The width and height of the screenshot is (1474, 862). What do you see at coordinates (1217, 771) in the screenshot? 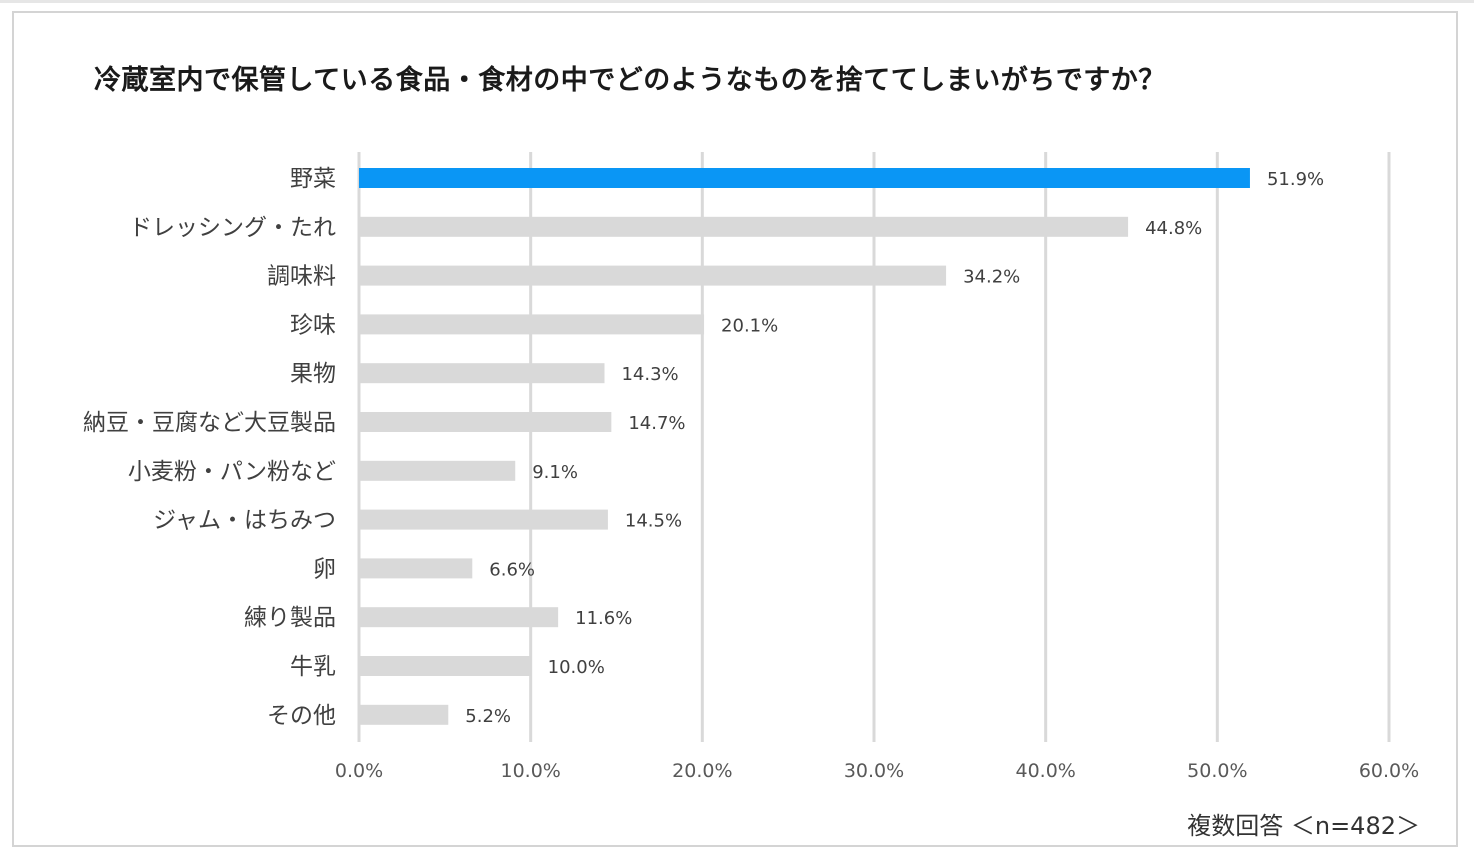
I see `x-tick-label: 50.0%` at bounding box center [1217, 771].